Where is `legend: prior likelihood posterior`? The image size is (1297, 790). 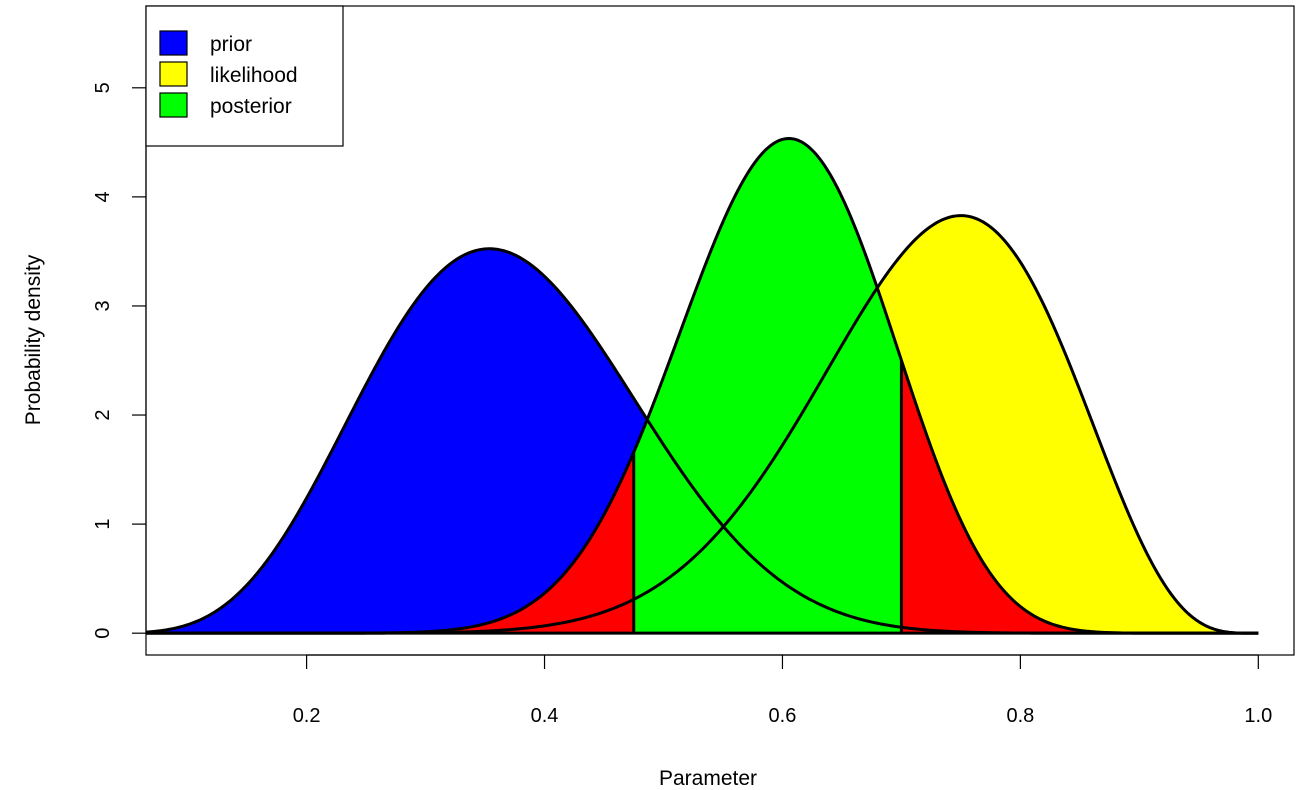
legend: prior likelihood posterior is located at coordinates (244, 76).